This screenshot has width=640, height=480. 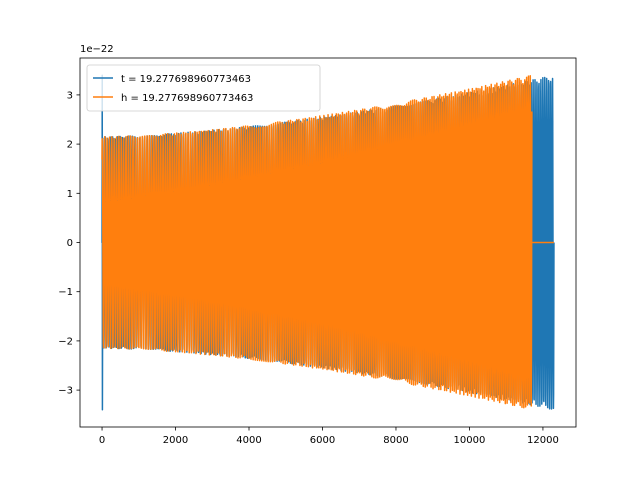 I want to click on x-tick-label: 2000, so click(x=175, y=440).